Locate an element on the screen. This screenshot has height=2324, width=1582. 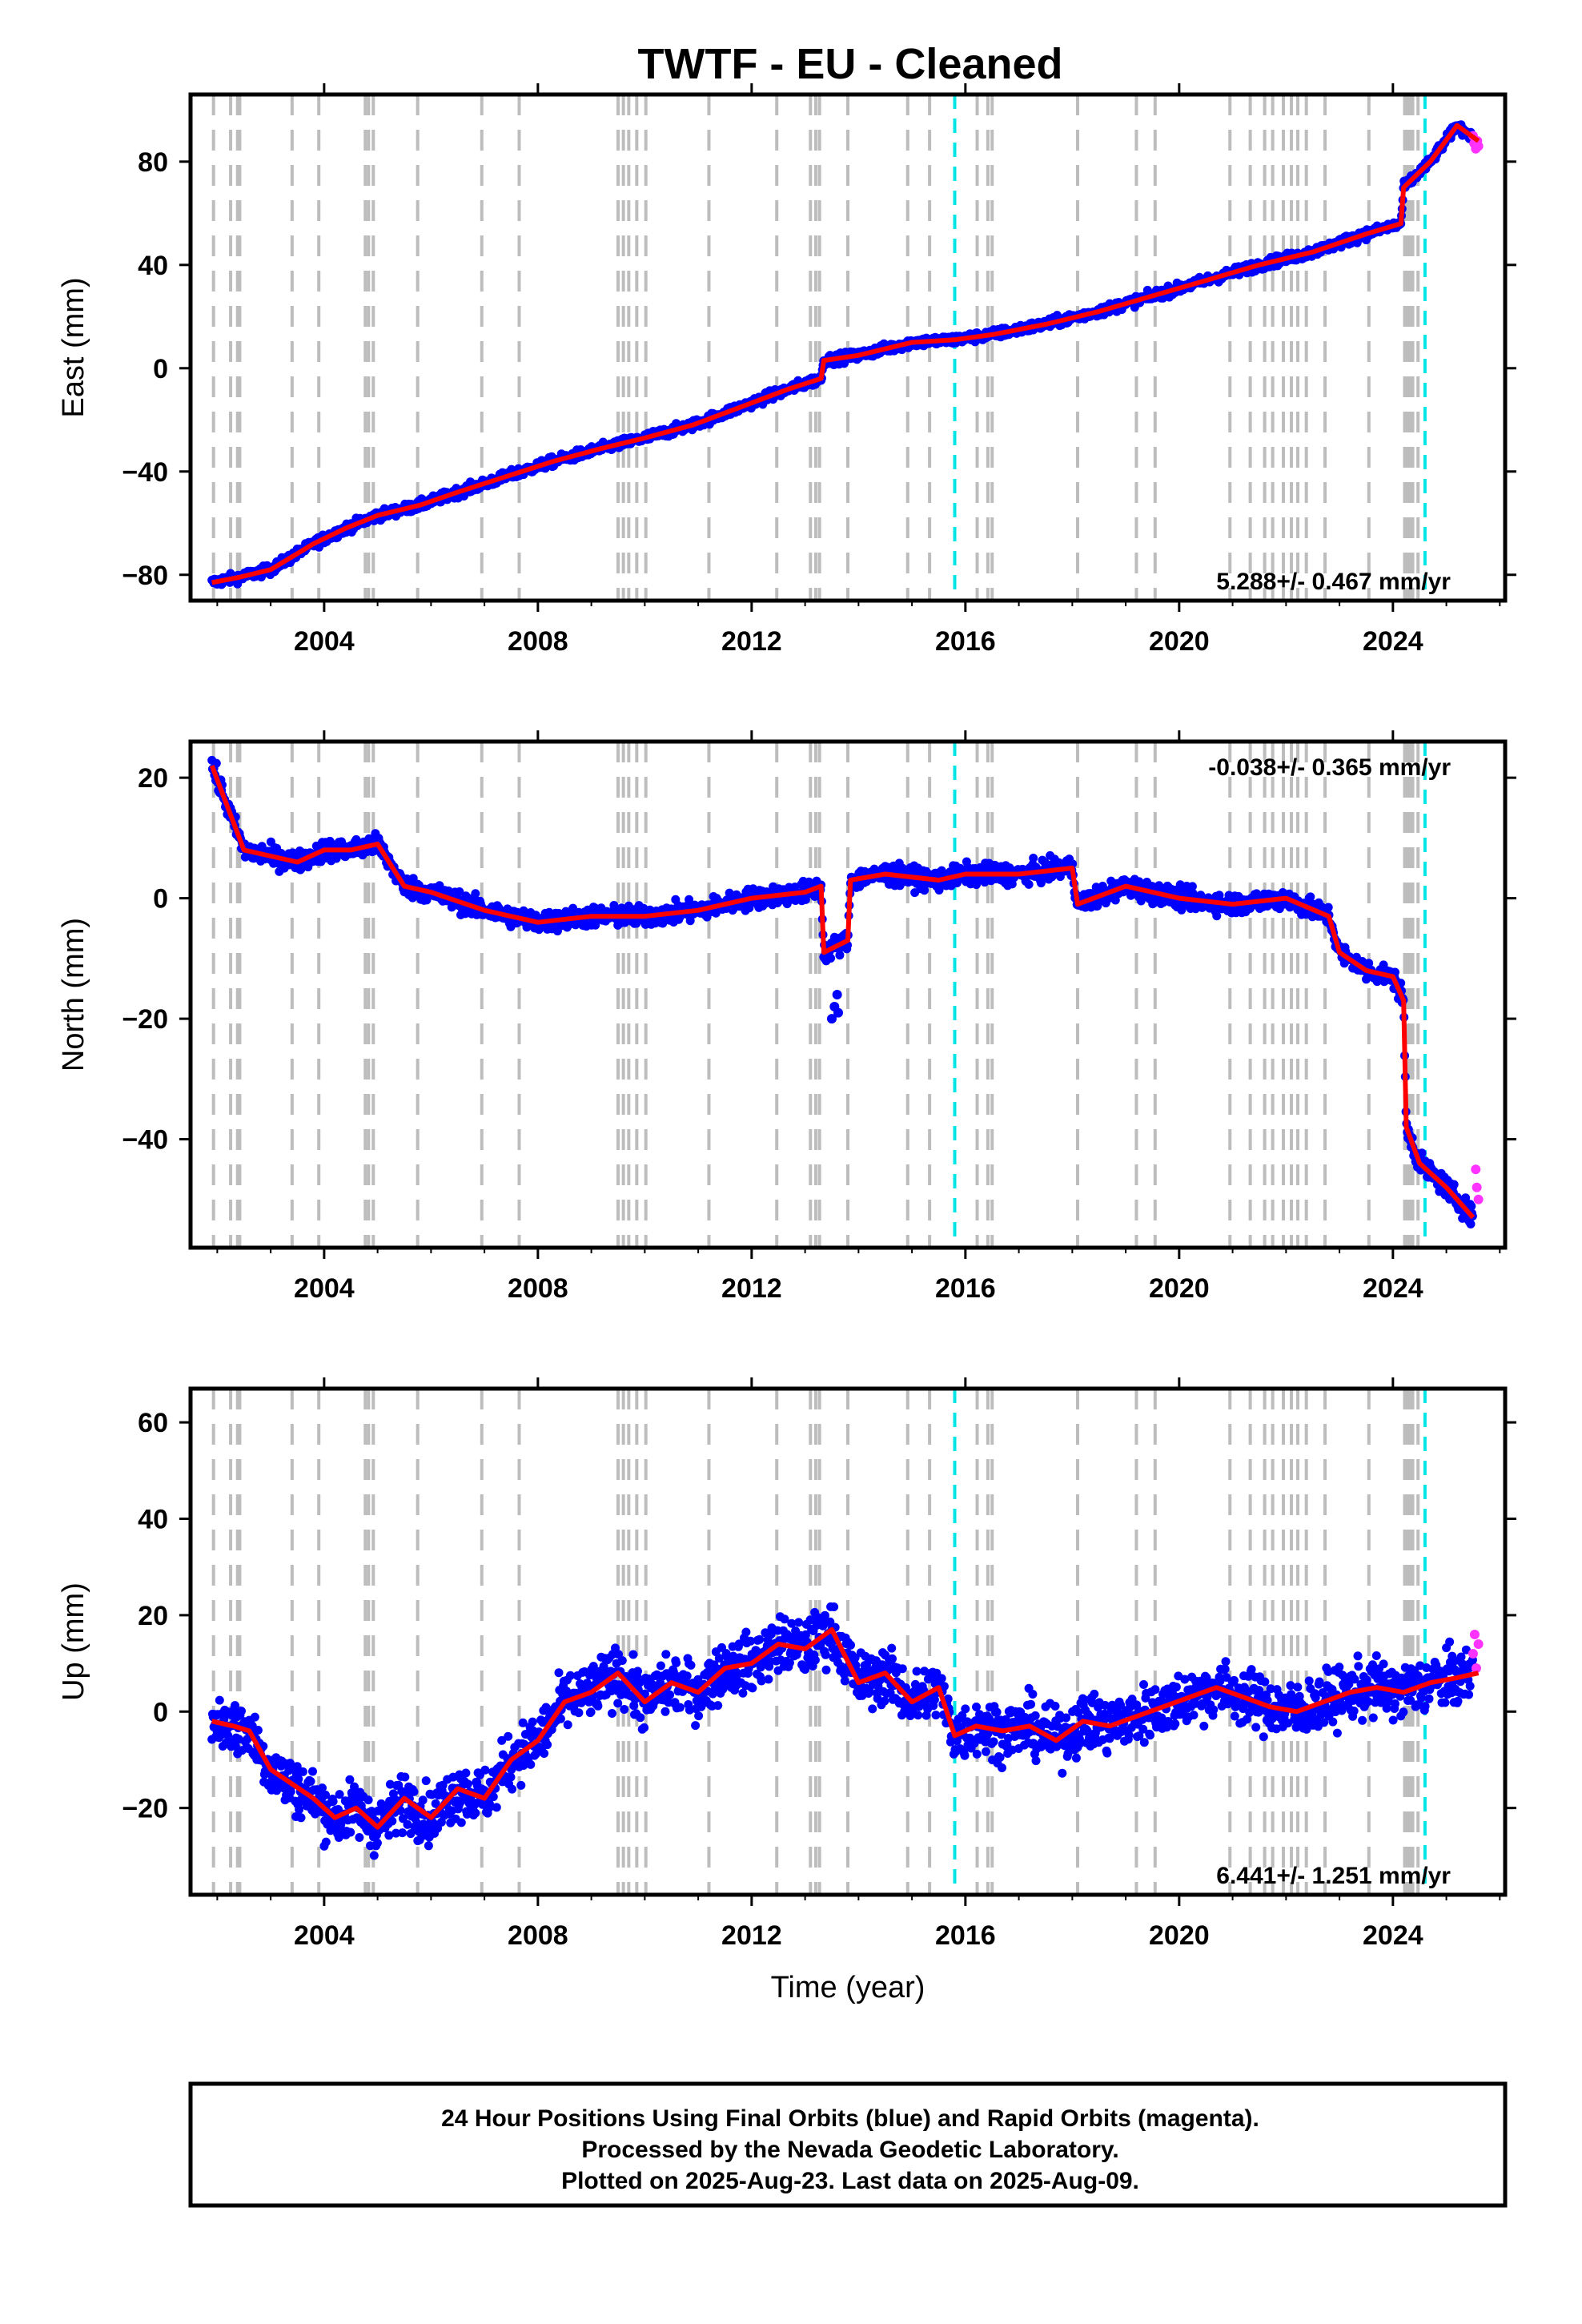
model-line is located at coordinates (846, 1728).